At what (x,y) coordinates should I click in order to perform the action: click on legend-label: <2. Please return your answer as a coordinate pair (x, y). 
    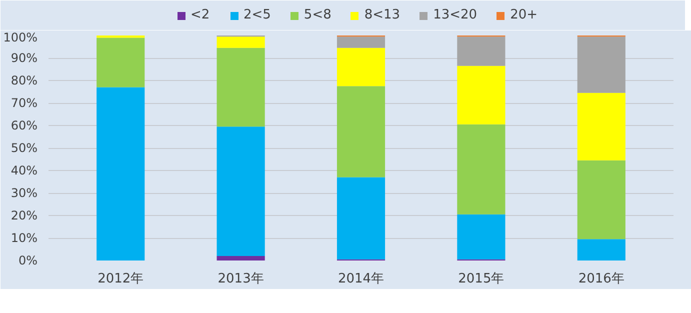
    Looking at the image, I should click on (200, 15).